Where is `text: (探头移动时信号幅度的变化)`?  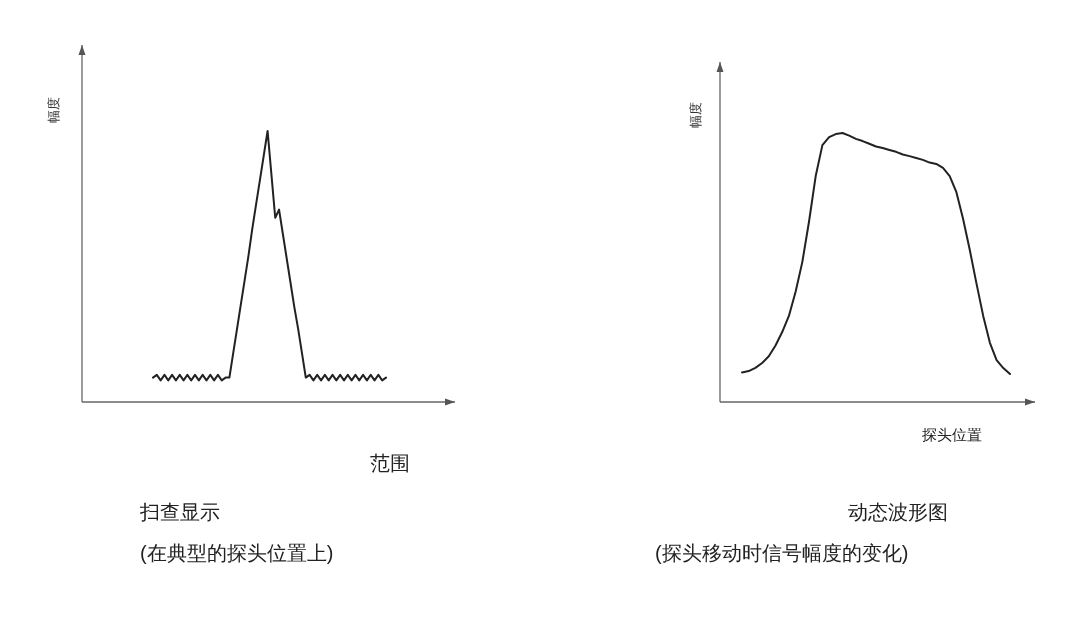 text: (探头移动时信号幅度的变化) is located at coordinates (782, 553).